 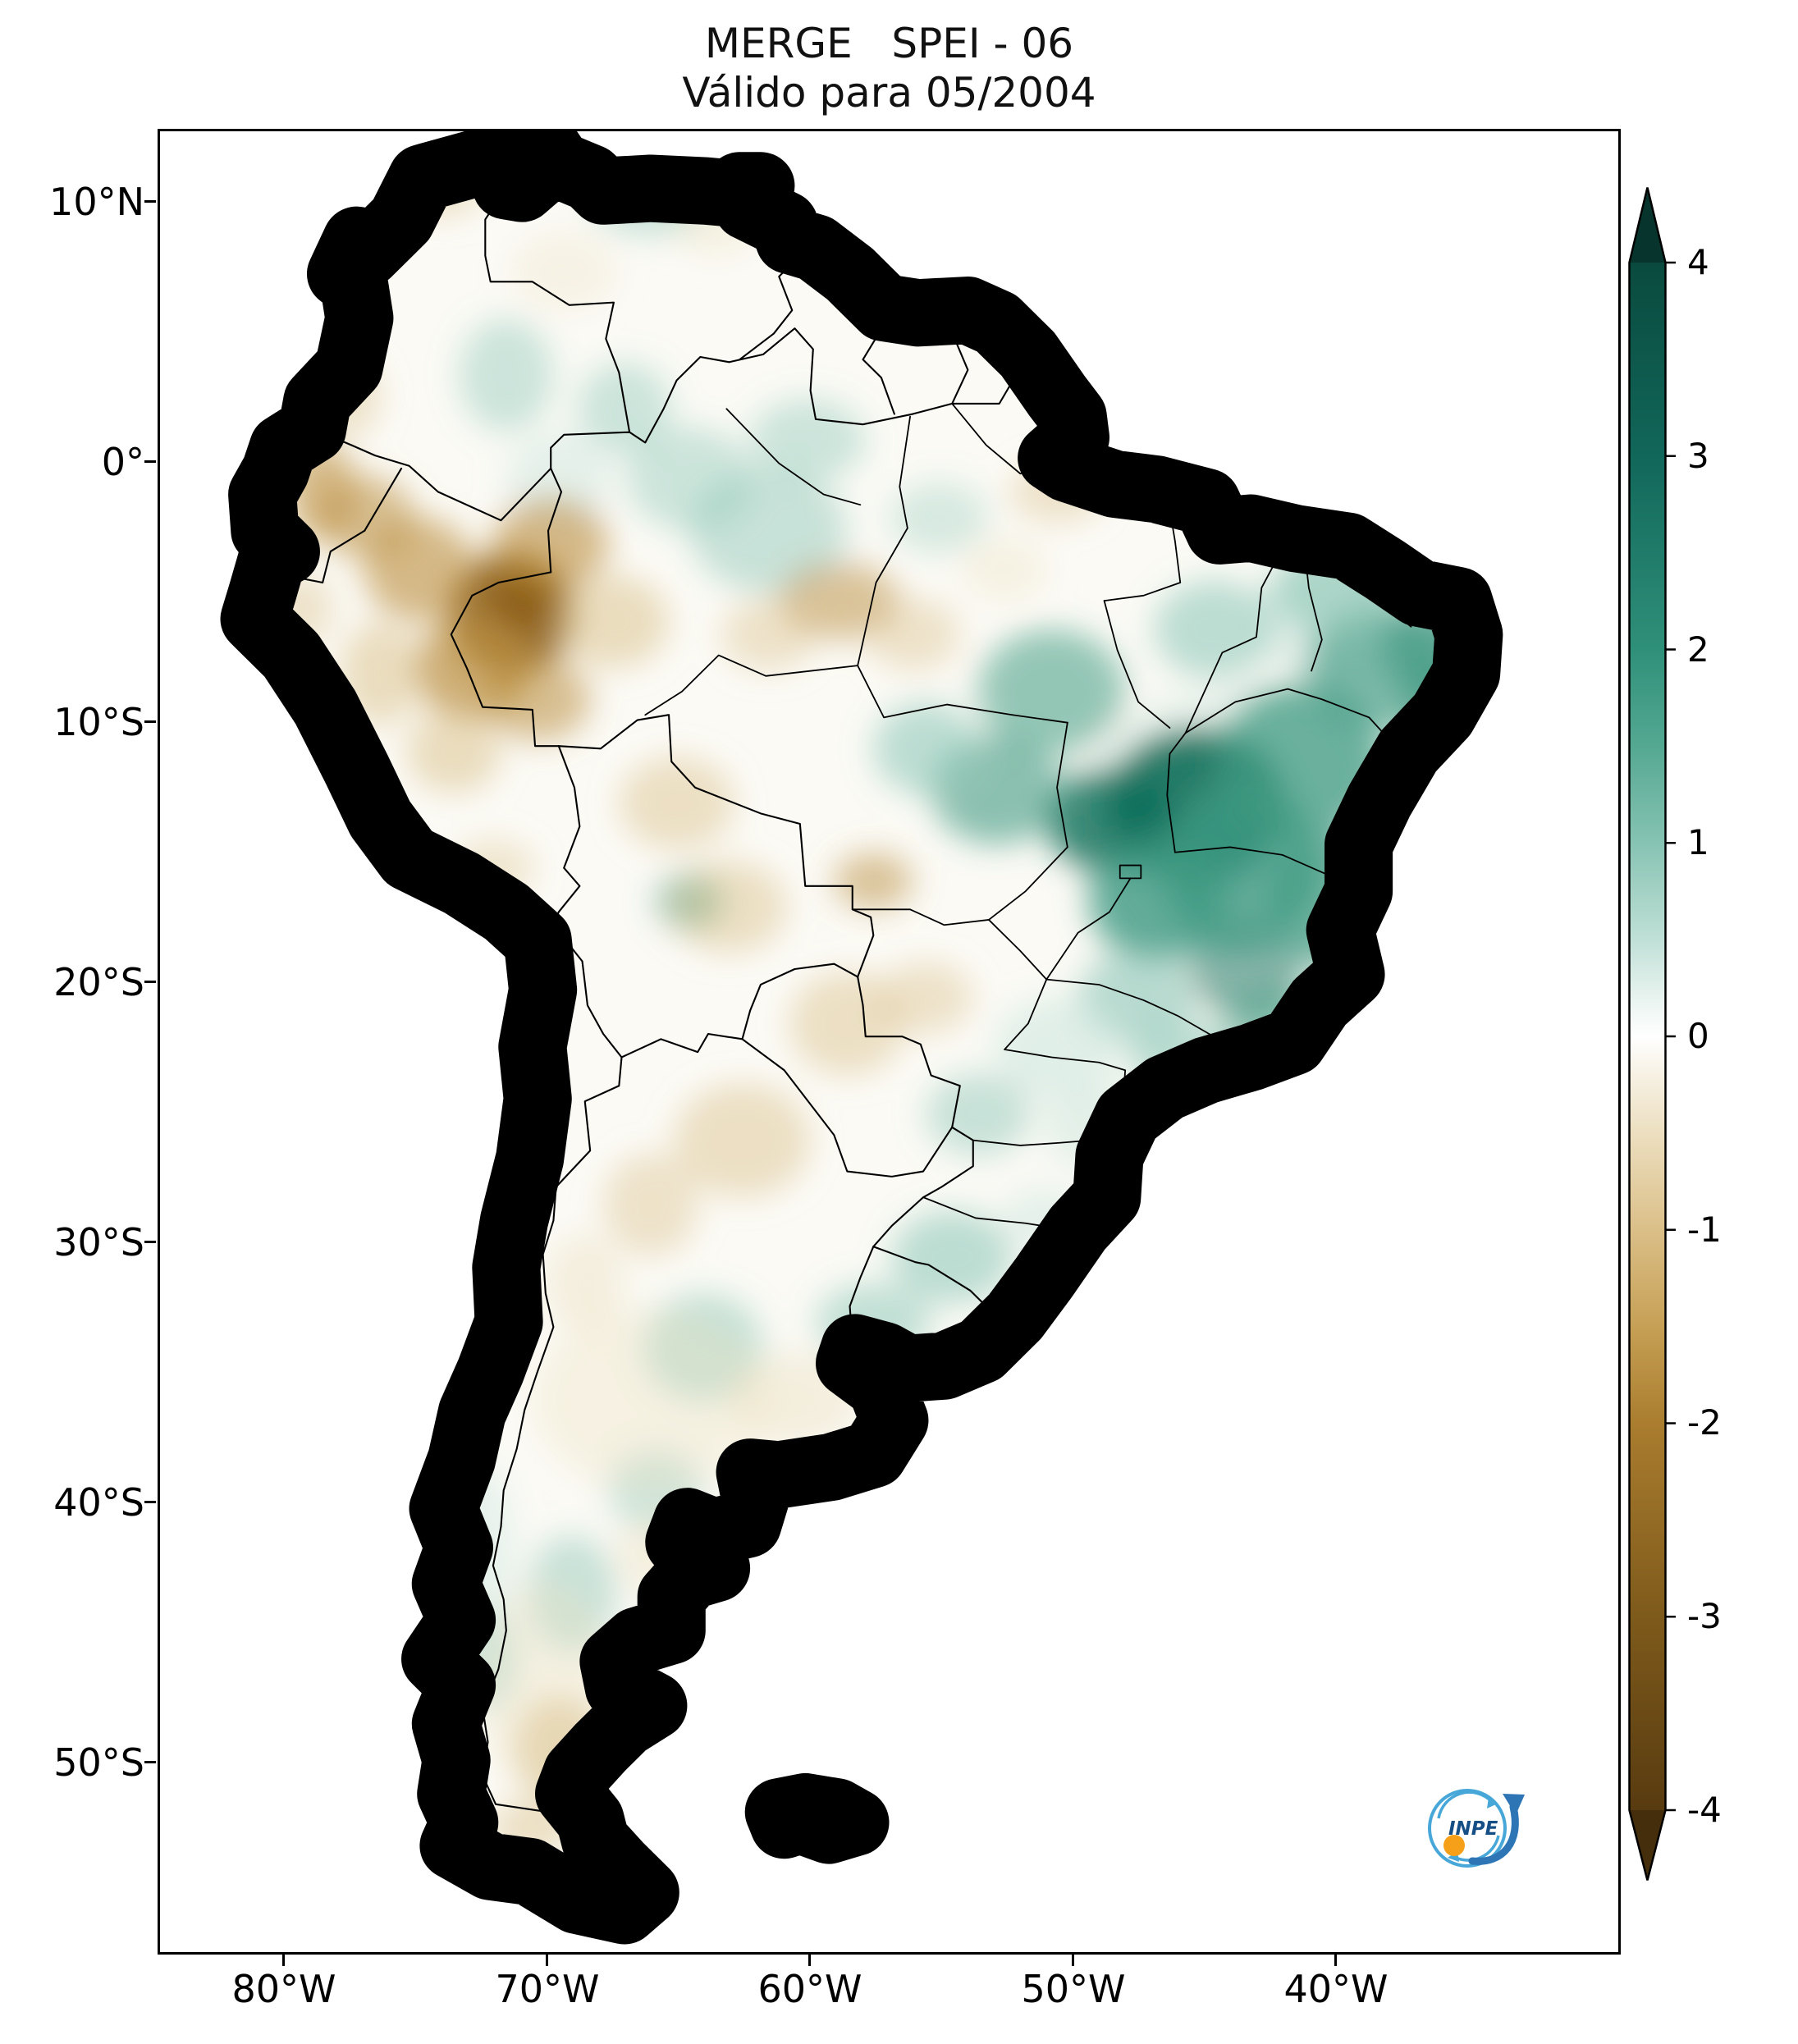 What do you see at coordinates (809, 1989) in the screenshot?
I see `x-tick-label-60w: 60°W` at bounding box center [809, 1989].